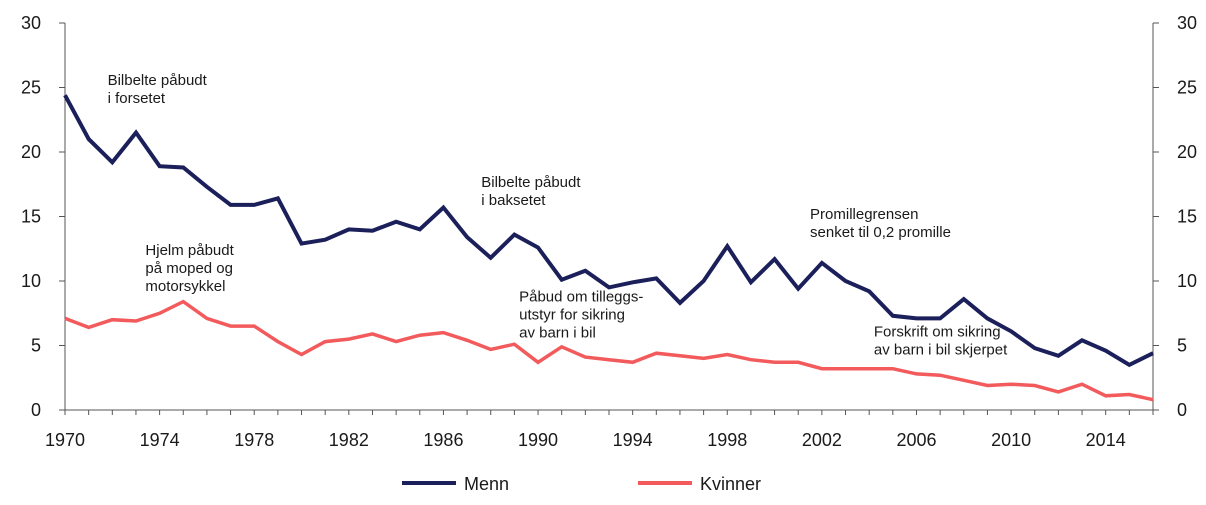  Describe the element at coordinates (1187, 88) in the screenshot. I see `y-tick-label-right: 25` at that location.